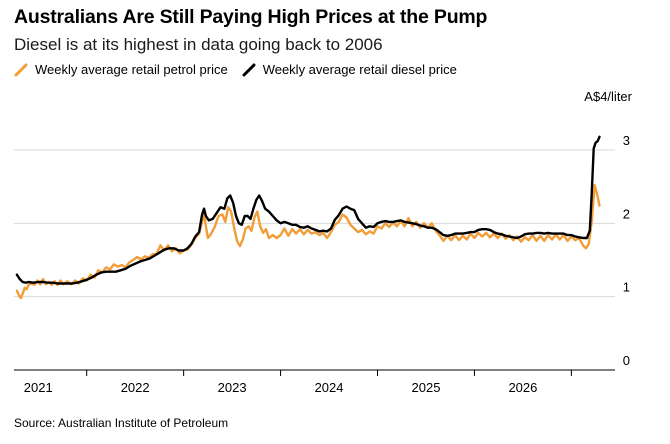 This screenshot has width=670, height=444. What do you see at coordinates (359, 69) in the screenshot?
I see `legend-label-diesel: Weekly average retail diesel price` at bounding box center [359, 69].